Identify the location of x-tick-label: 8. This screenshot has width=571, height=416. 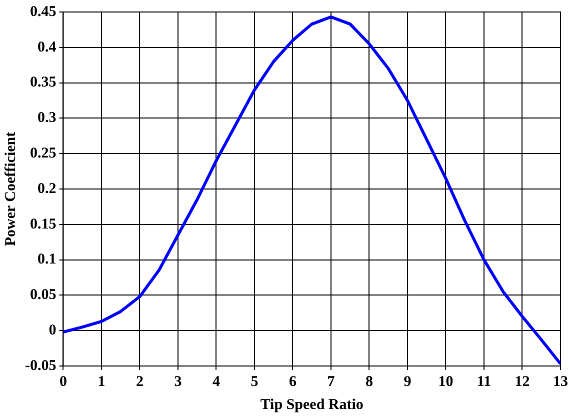
(369, 382).